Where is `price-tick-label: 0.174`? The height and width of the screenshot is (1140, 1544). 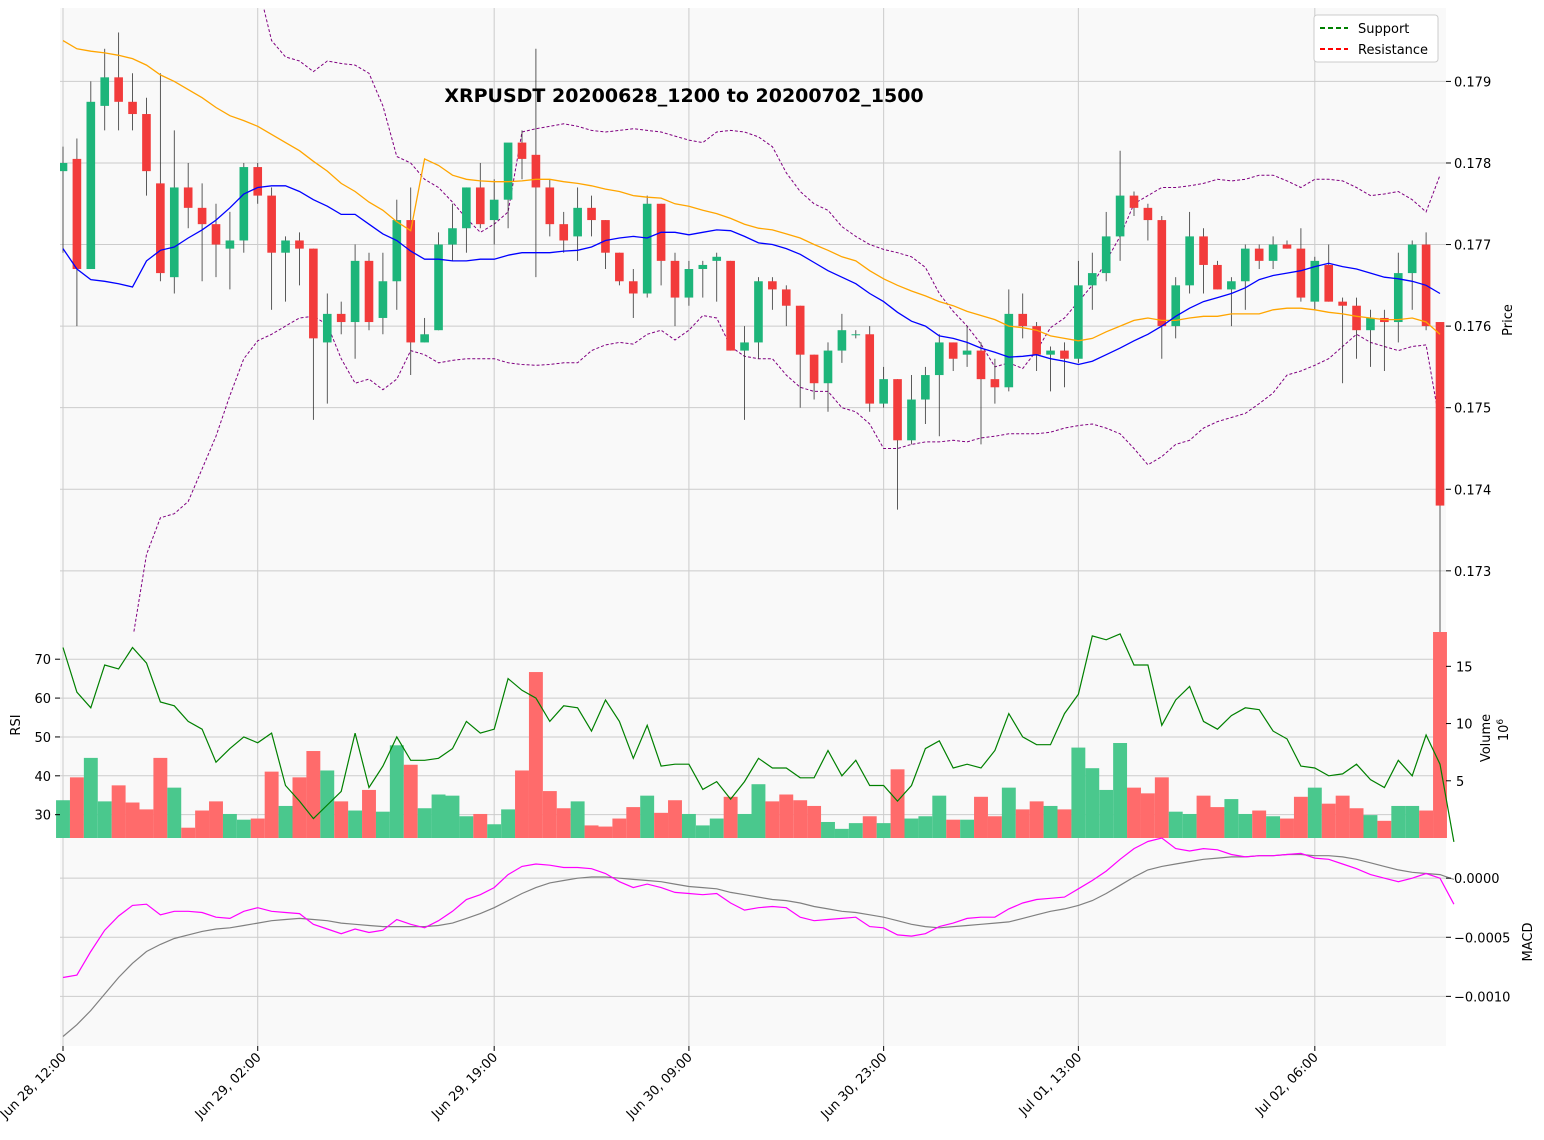
price-tick-label: 0.174 is located at coordinates (1472, 490).